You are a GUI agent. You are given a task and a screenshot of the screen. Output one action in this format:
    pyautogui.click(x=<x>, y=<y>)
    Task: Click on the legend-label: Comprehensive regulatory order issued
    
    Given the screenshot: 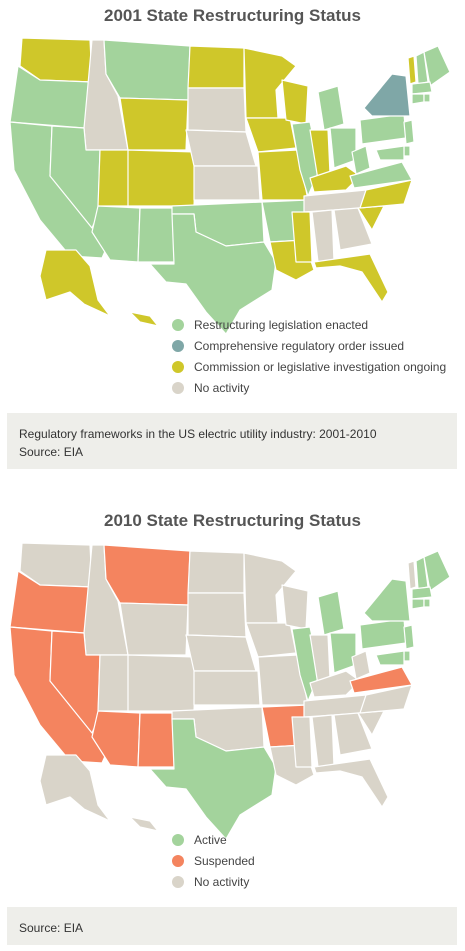 What is the action you would take?
    pyautogui.click(x=299, y=345)
    